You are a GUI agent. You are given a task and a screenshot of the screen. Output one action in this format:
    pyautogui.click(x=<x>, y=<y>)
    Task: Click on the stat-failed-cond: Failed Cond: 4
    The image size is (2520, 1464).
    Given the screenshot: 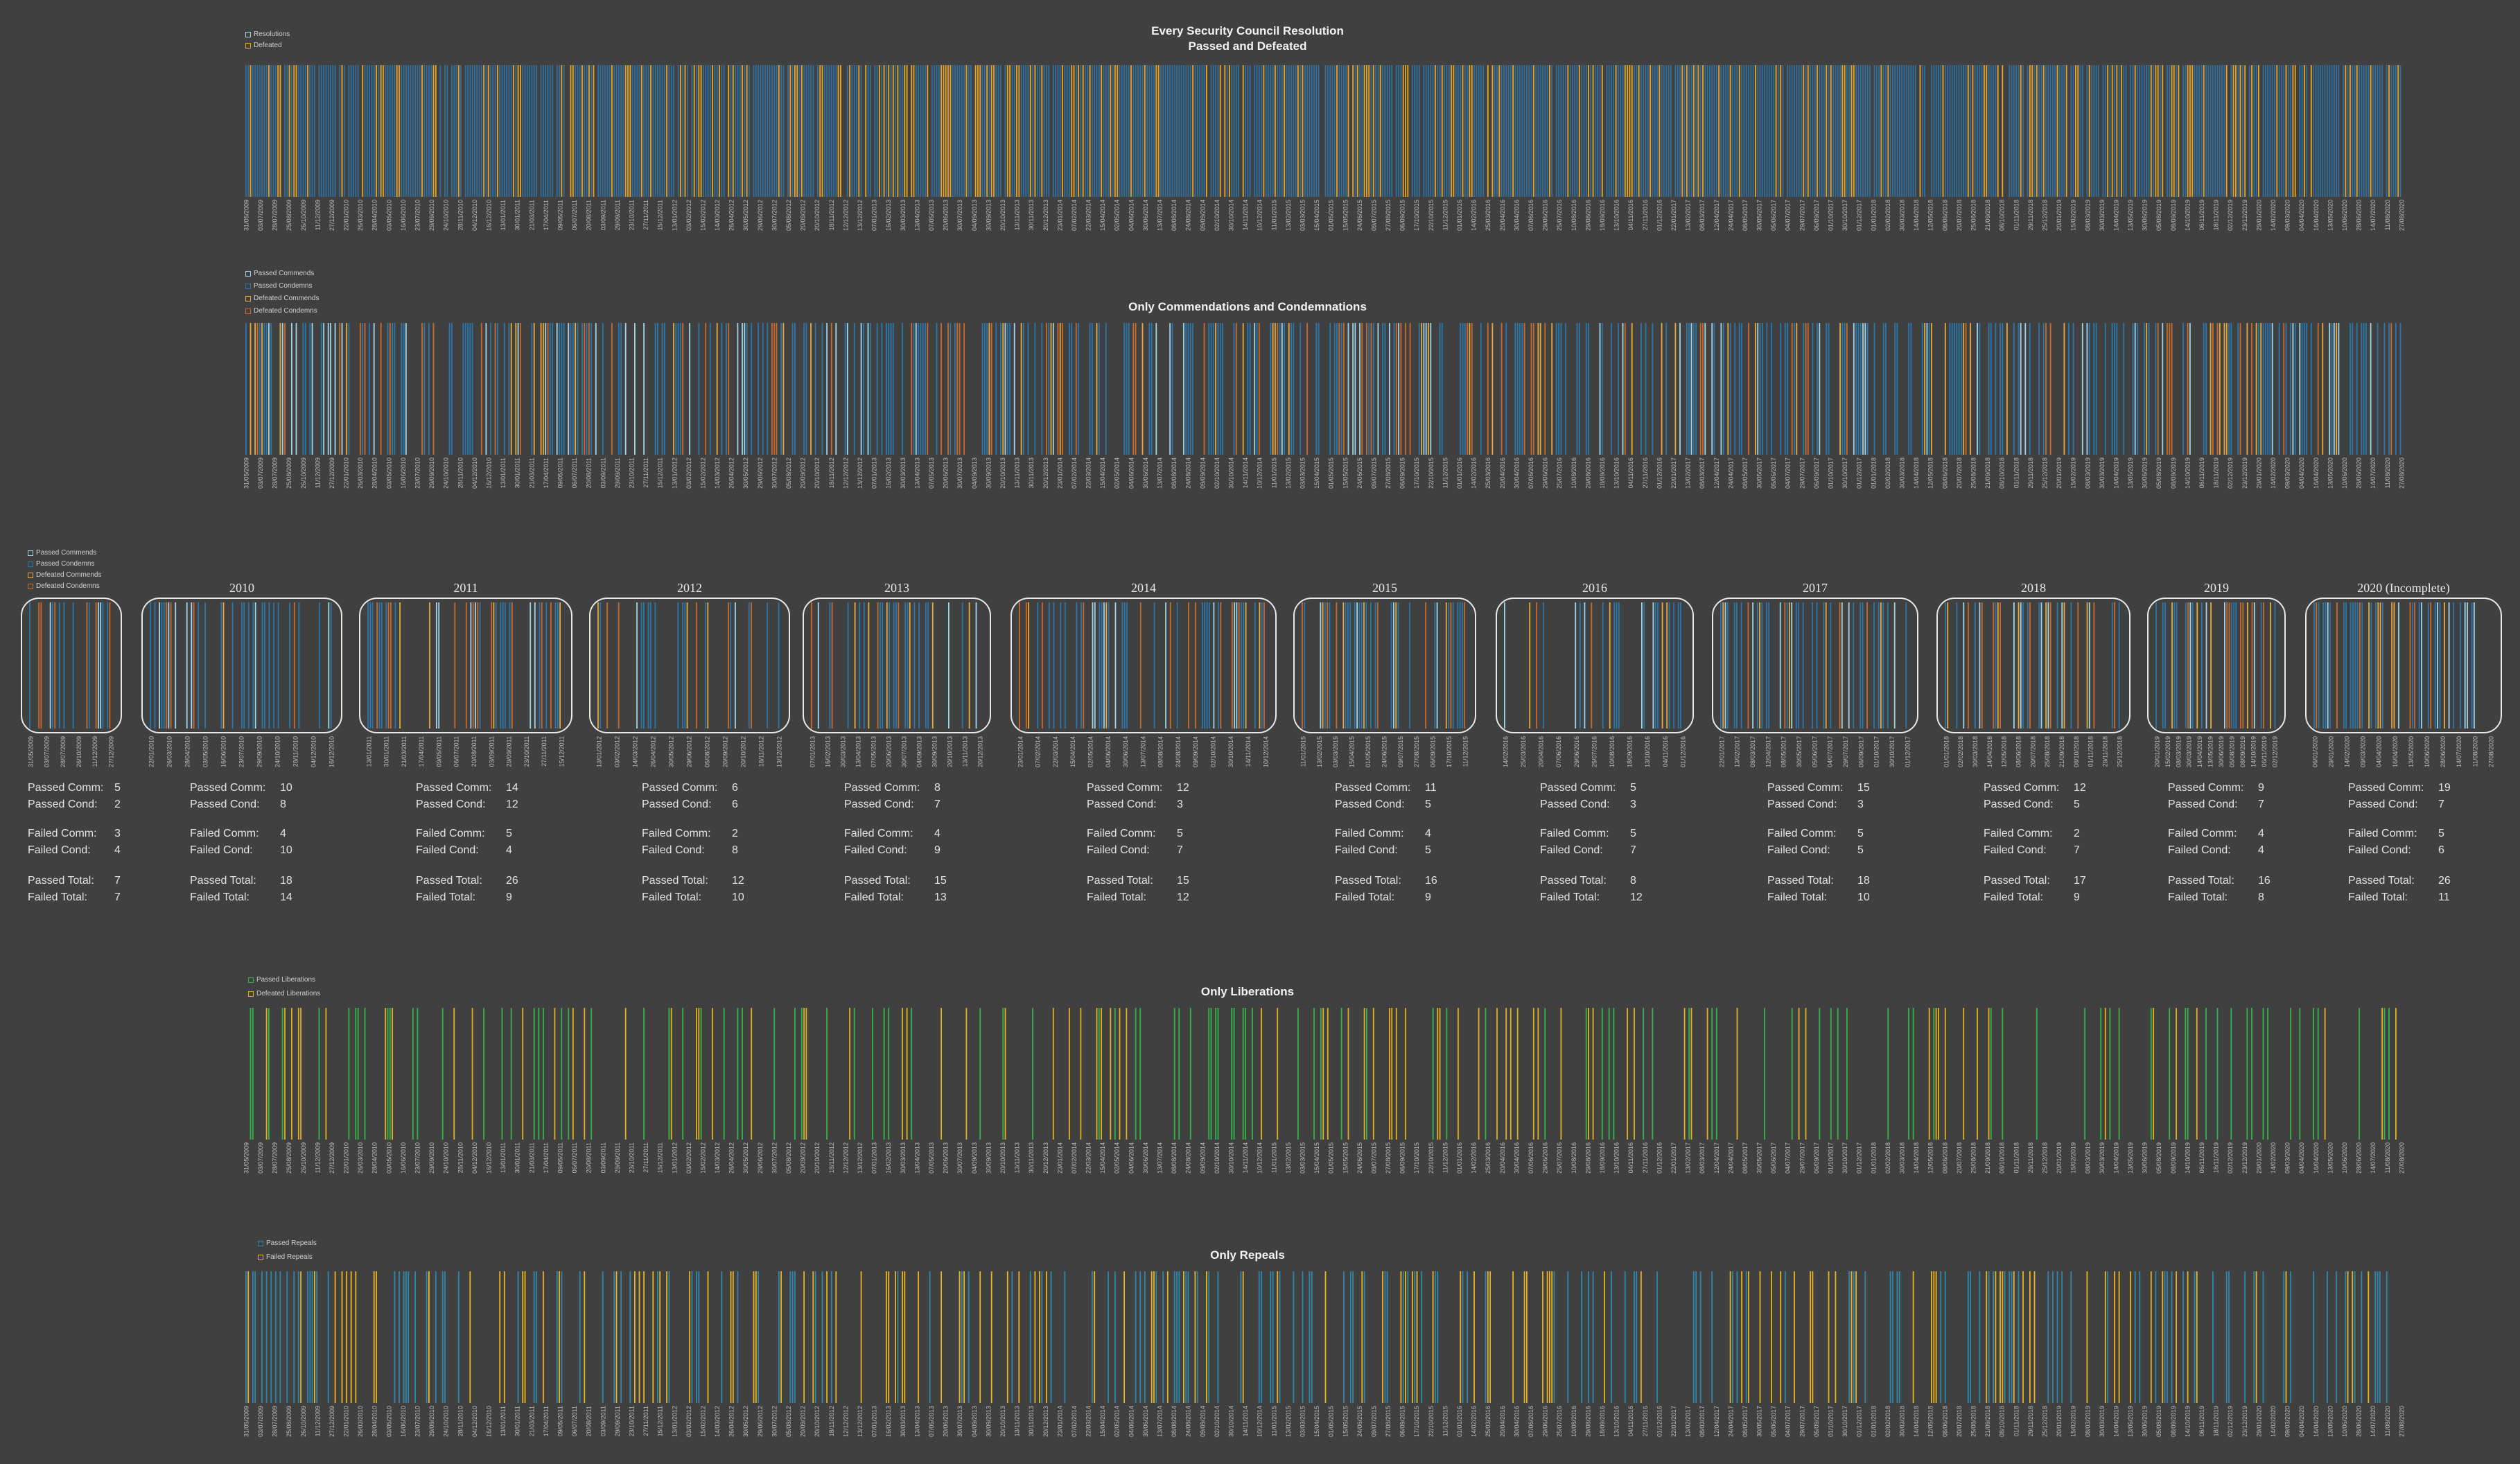 What is the action you would take?
    pyautogui.click(x=2223, y=851)
    